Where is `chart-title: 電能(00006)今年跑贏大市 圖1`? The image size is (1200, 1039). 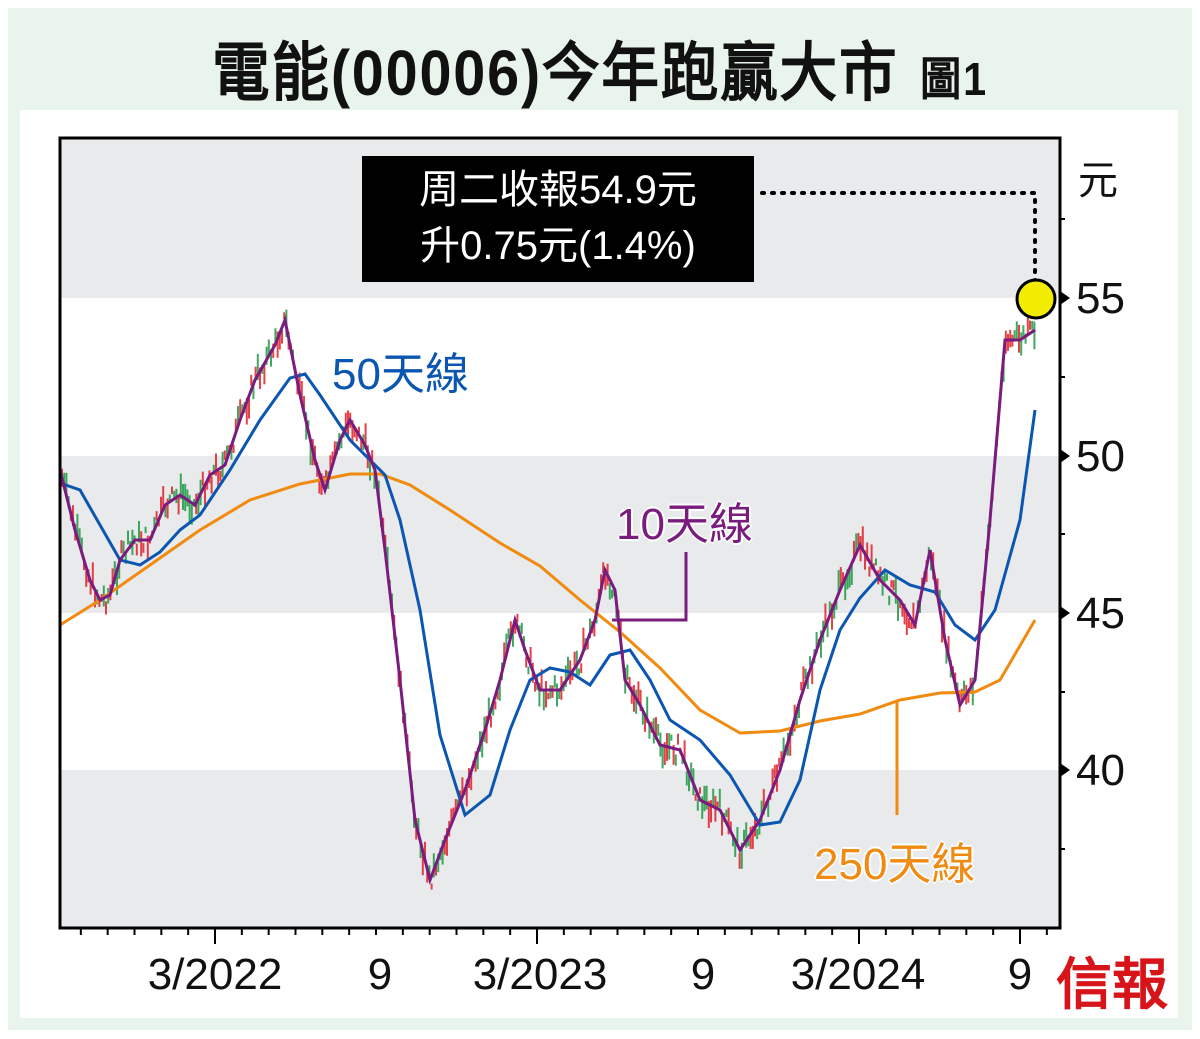 chart-title: 電能(00006)今年跑贏大市 圖1 is located at coordinates (600, 68).